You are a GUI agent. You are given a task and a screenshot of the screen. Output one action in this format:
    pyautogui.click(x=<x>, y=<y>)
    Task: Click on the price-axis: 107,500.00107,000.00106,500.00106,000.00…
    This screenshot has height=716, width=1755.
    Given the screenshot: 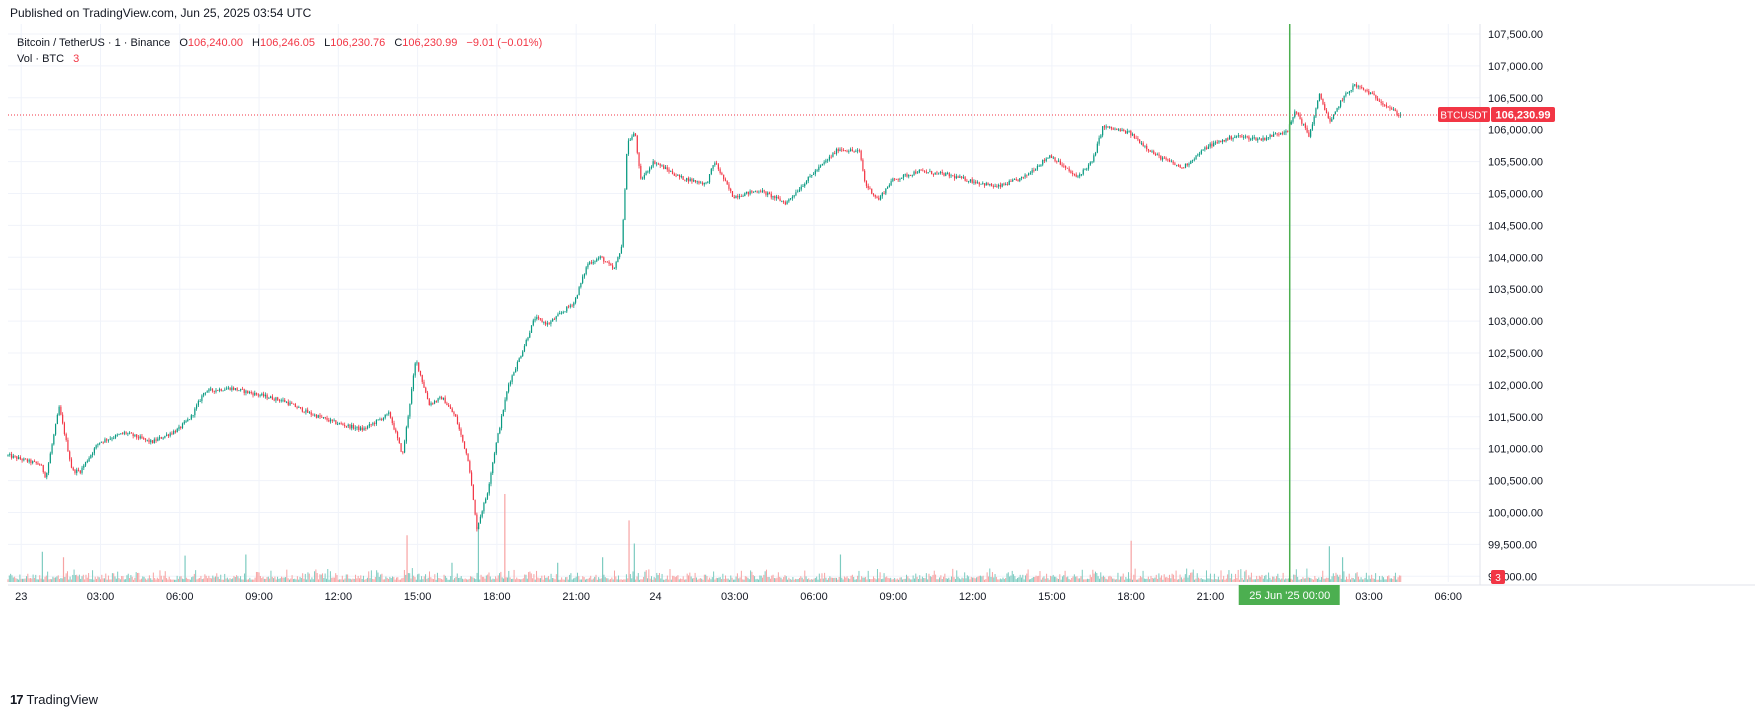 What is the action you would take?
    pyautogui.click(x=1515, y=306)
    